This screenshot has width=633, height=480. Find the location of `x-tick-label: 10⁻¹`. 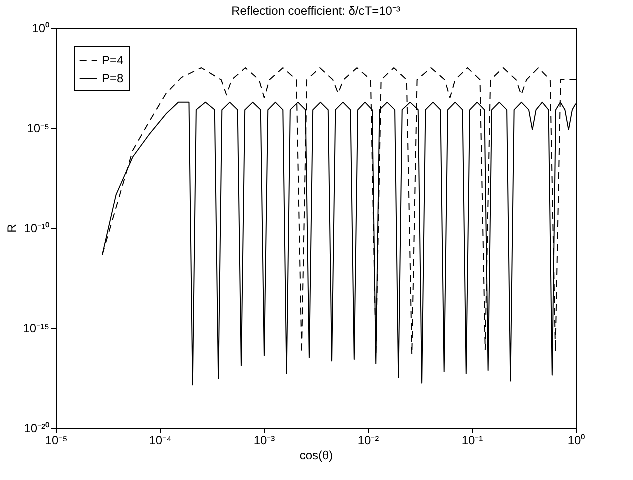

x-tick-label: 10⁻¹ is located at coordinates (473, 441).